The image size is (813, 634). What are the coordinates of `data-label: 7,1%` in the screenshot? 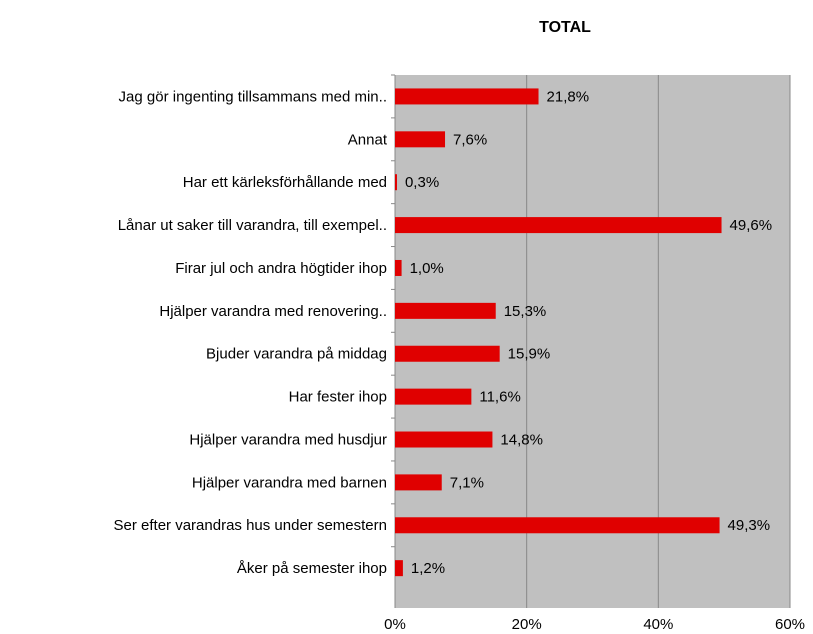 It's located at (467, 482).